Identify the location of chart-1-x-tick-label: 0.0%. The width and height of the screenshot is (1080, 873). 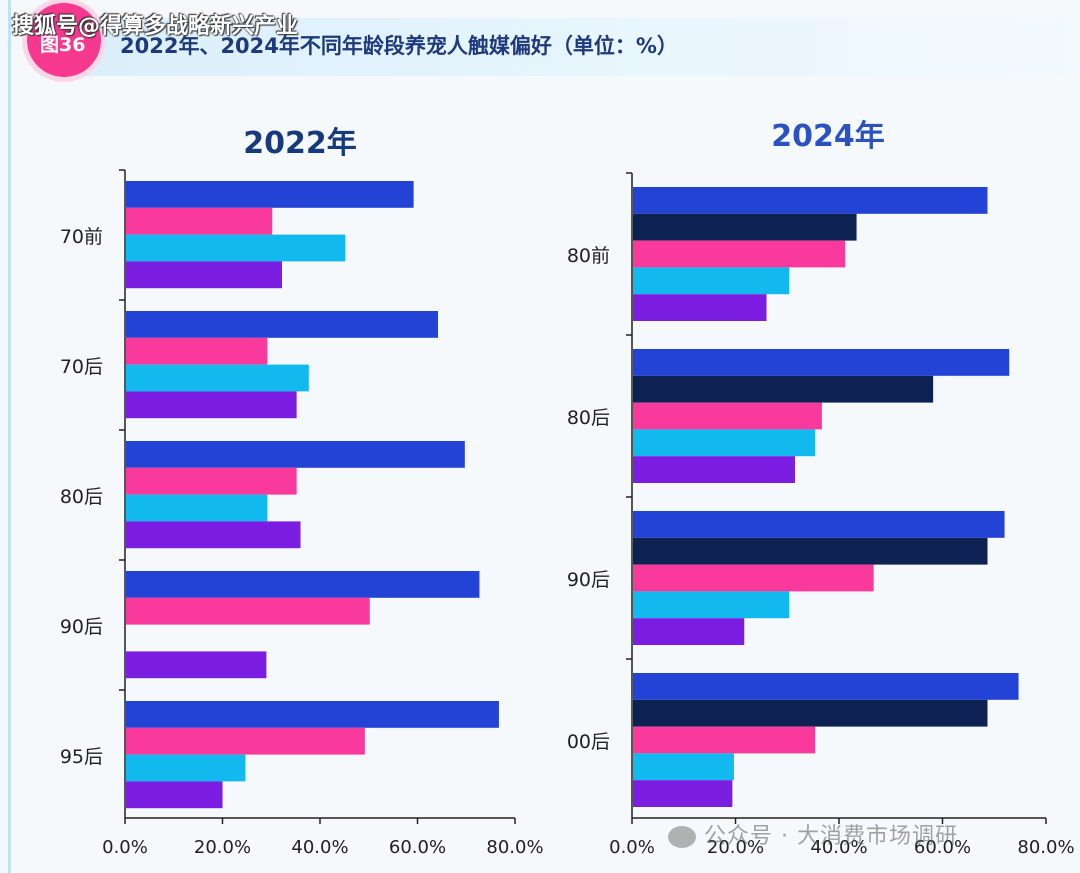
(125, 847).